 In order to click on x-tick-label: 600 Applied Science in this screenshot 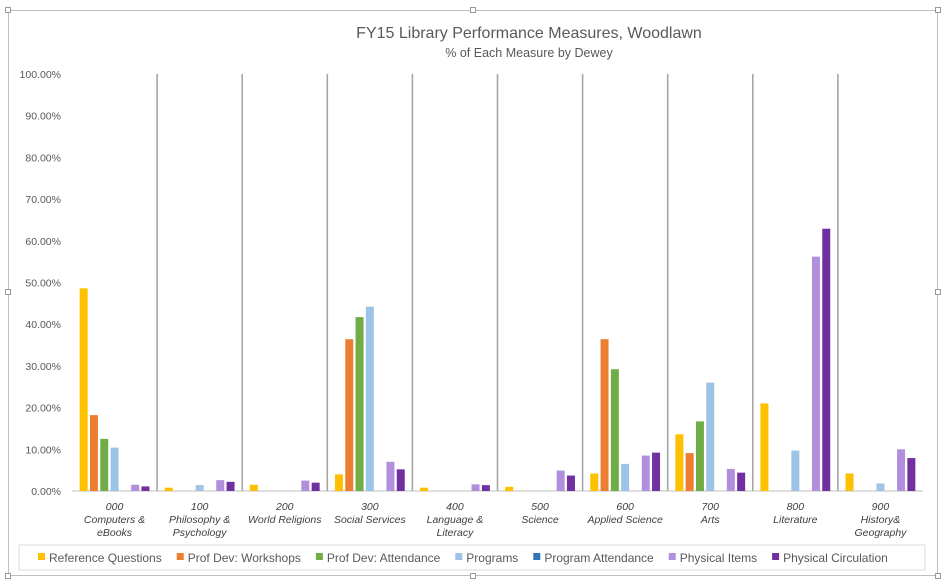, I will do `click(624, 513)`.